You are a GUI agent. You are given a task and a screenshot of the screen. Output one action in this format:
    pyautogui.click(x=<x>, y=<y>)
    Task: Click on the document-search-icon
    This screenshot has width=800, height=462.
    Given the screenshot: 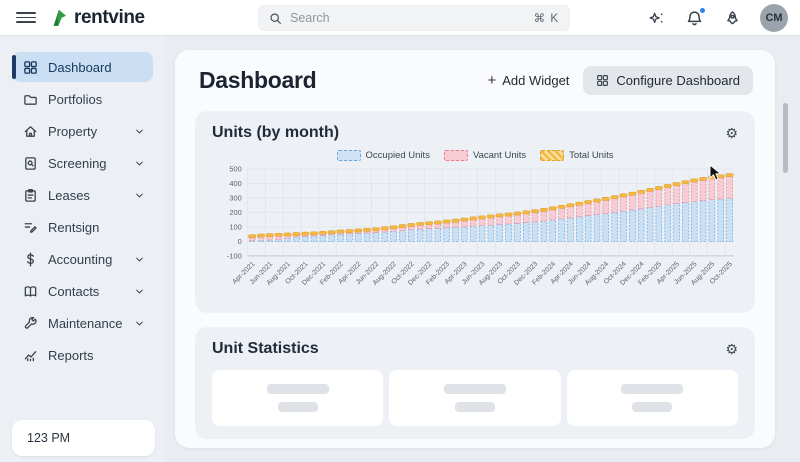 What is the action you would take?
    pyautogui.click(x=30, y=163)
    